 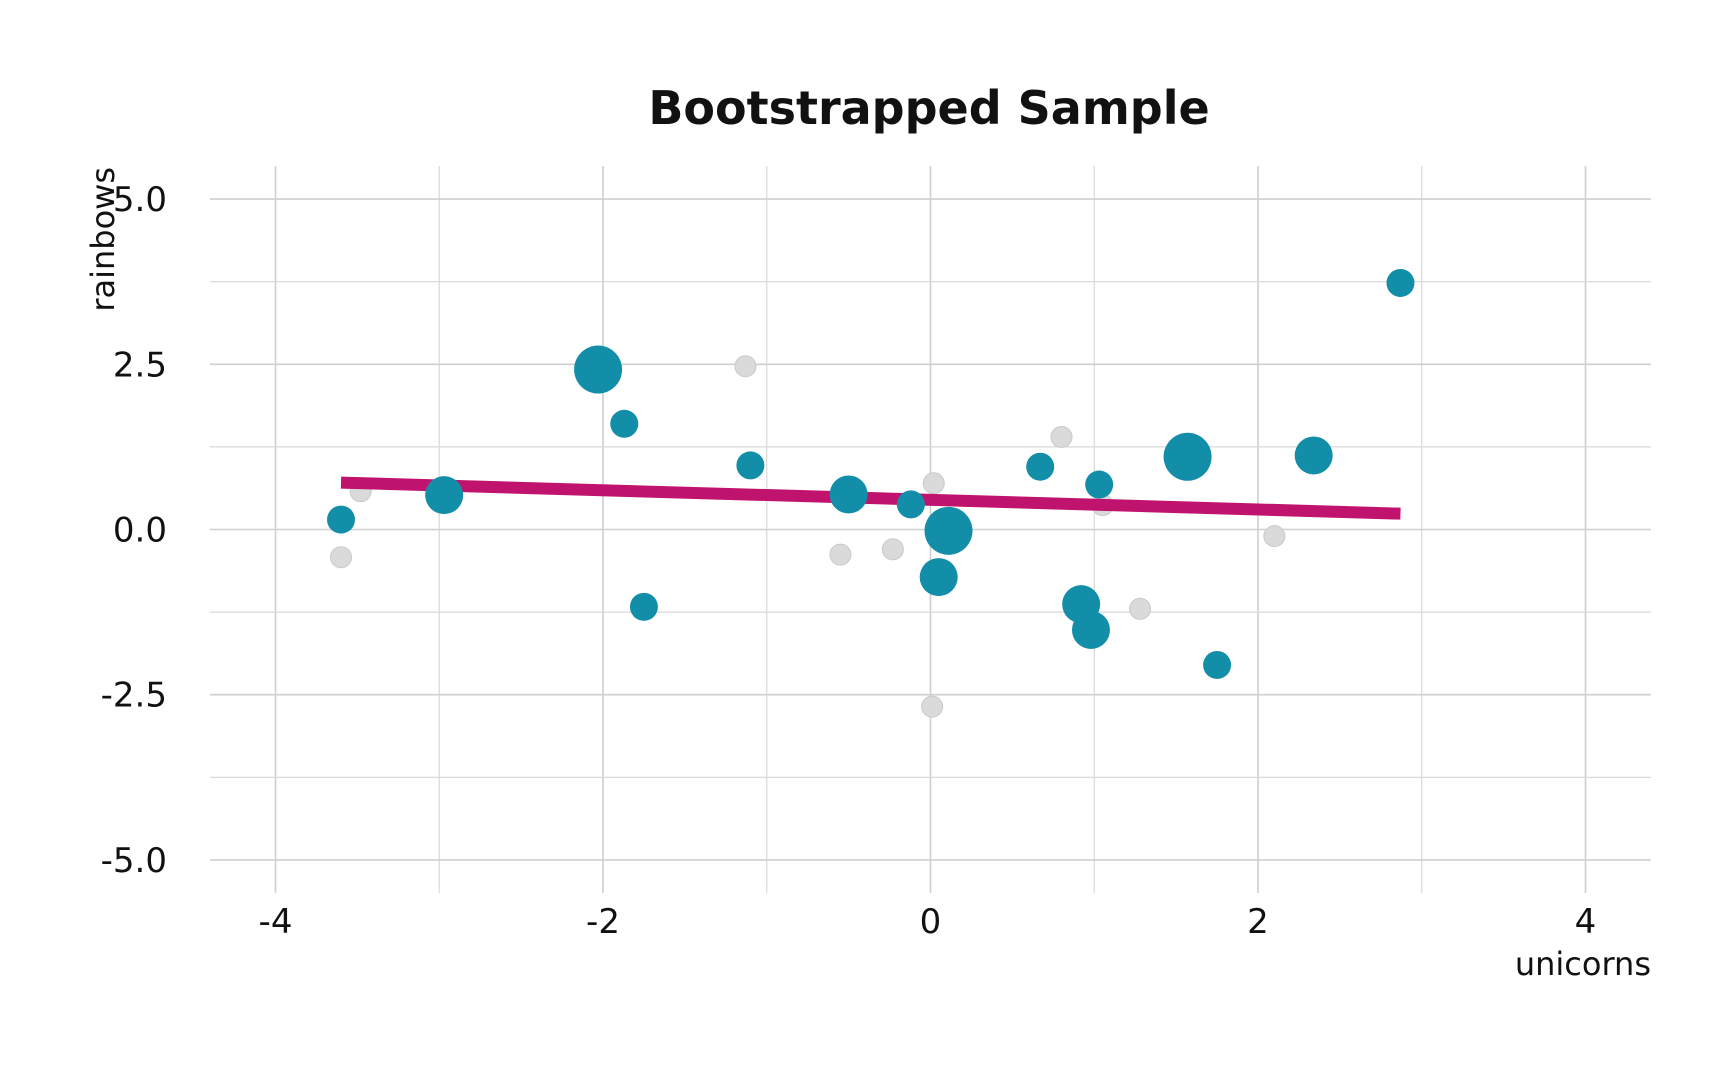 I want to click on x-tick-label: -2, so click(x=603, y=922).